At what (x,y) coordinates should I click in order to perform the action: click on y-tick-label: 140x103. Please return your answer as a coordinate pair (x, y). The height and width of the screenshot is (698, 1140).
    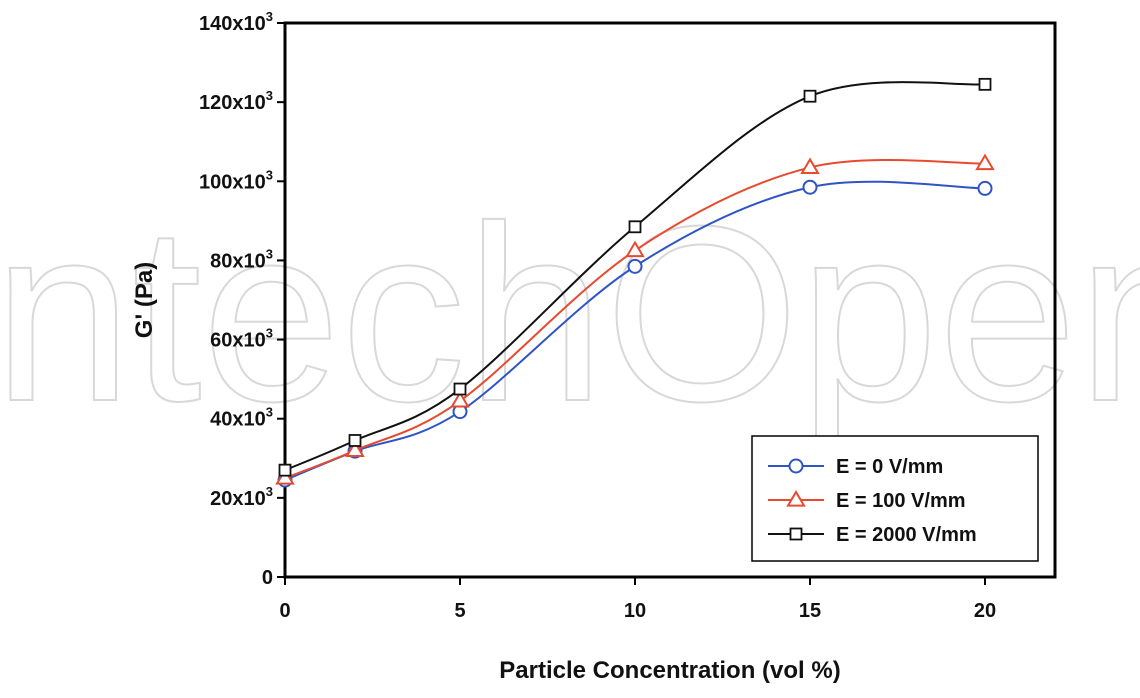
    Looking at the image, I should click on (236, 22).